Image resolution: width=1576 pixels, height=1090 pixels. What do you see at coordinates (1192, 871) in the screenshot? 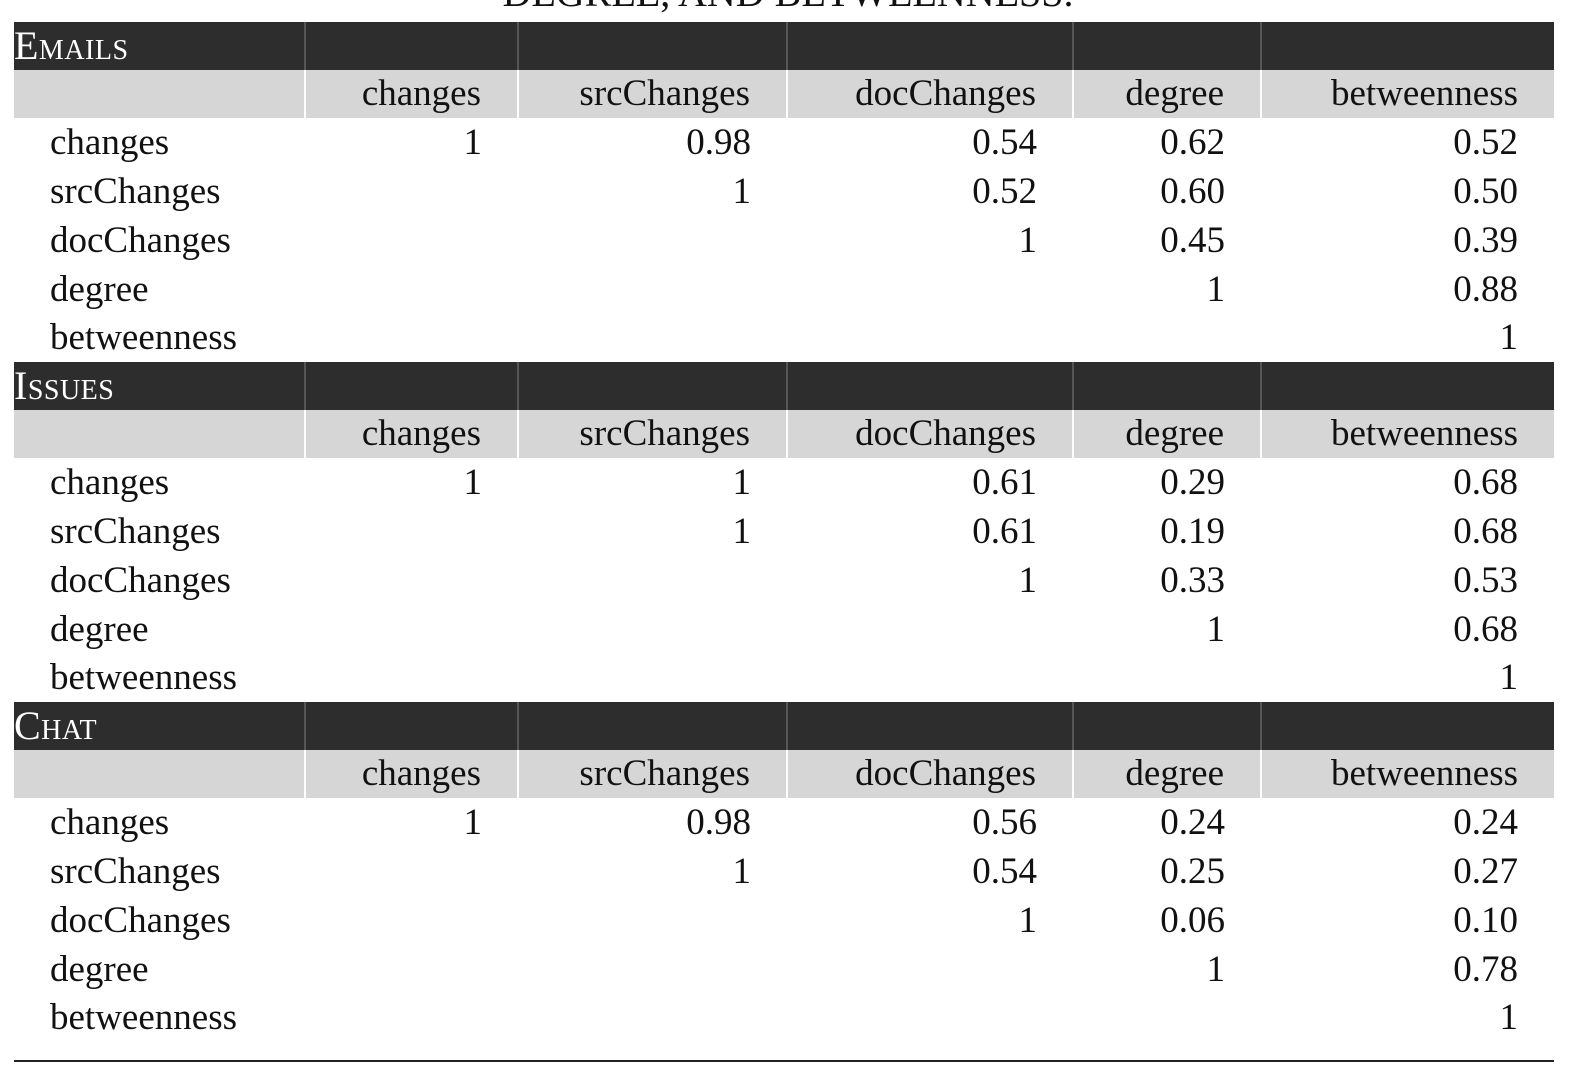
I see `table-cell: 0.25` at bounding box center [1192, 871].